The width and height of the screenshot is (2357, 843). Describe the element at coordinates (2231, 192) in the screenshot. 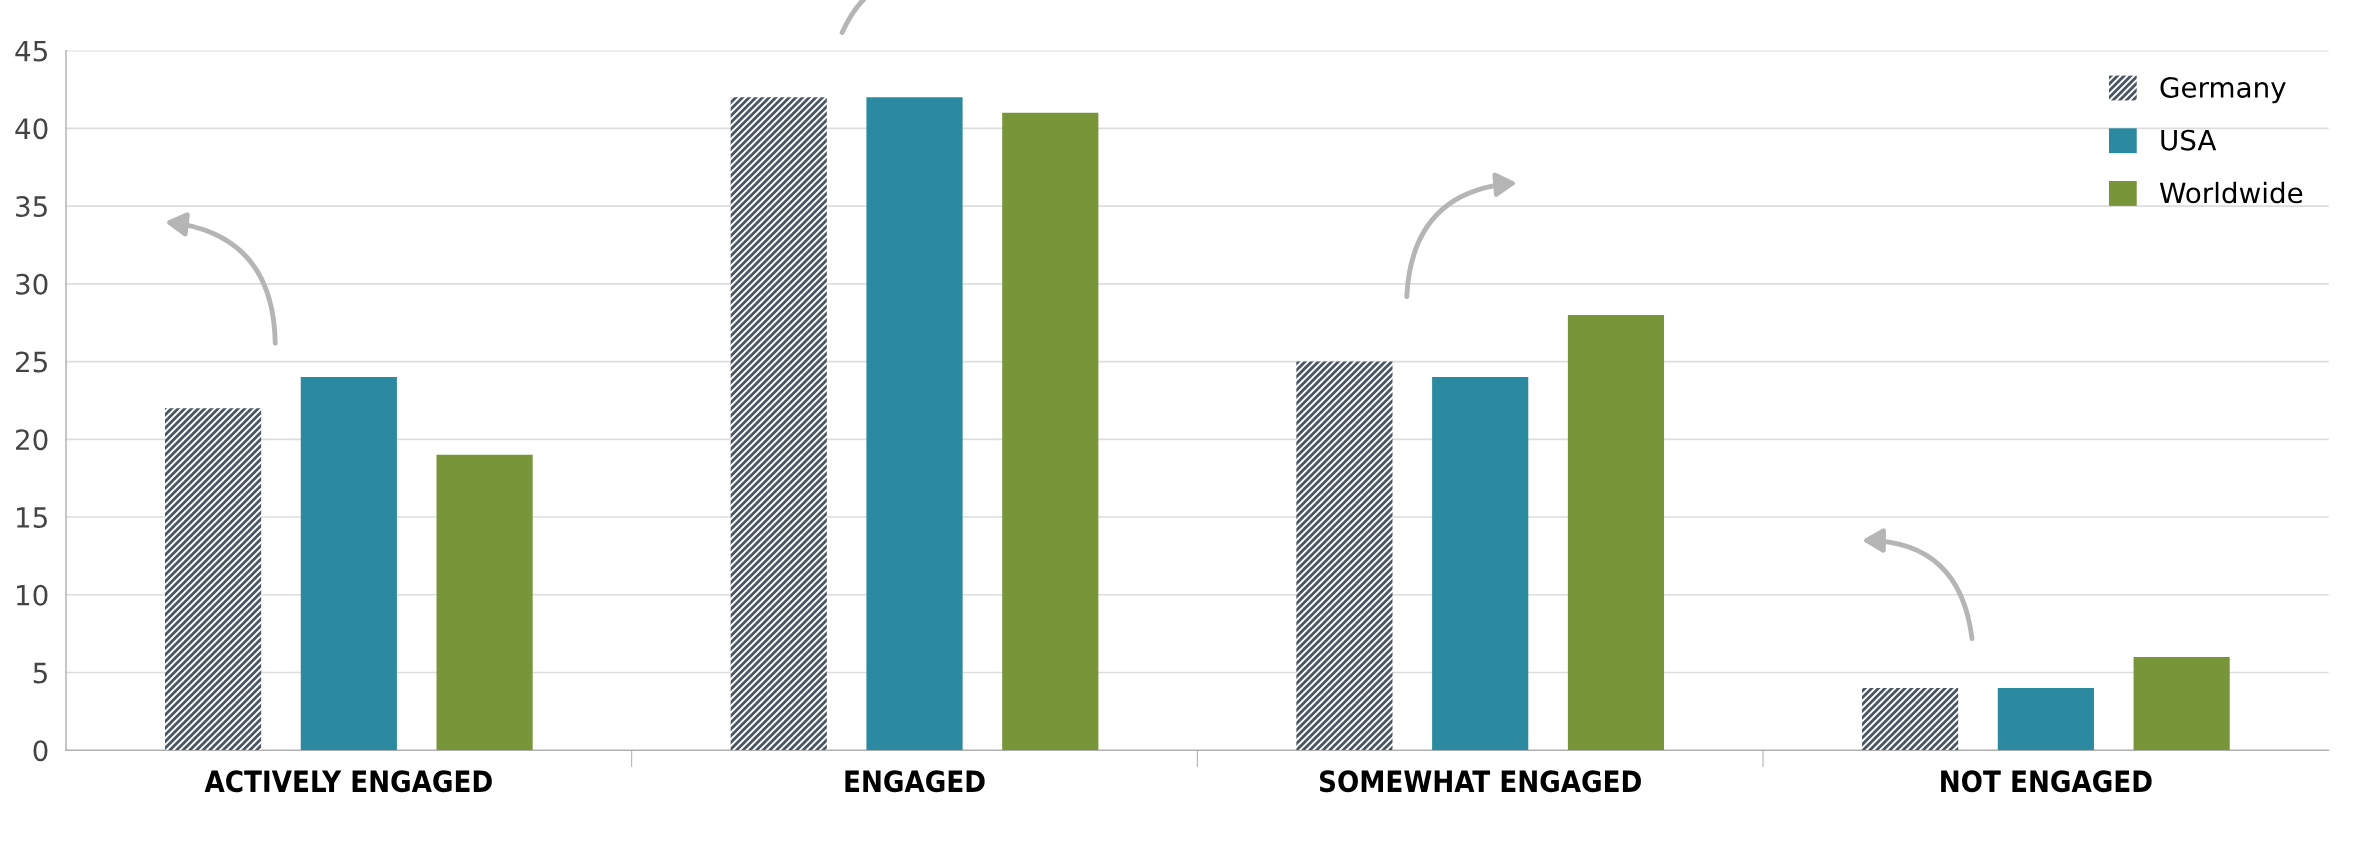

I see `legend-label: Worldwide` at that location.